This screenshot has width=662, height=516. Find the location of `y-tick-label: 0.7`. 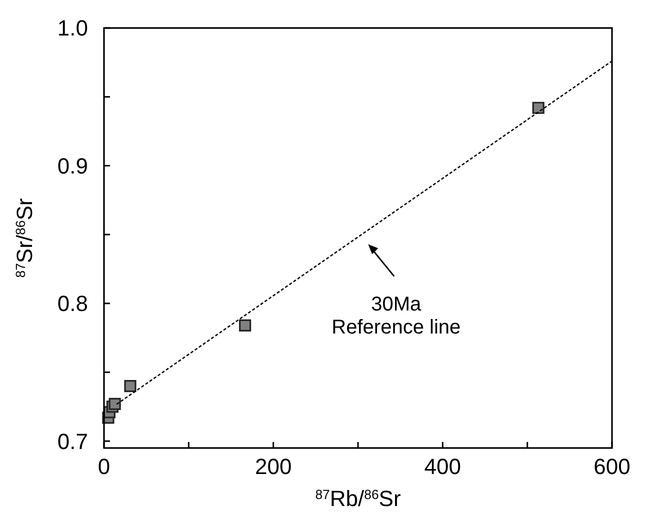

y-tick-label: 0.7 is located at coordinates (72, 441).